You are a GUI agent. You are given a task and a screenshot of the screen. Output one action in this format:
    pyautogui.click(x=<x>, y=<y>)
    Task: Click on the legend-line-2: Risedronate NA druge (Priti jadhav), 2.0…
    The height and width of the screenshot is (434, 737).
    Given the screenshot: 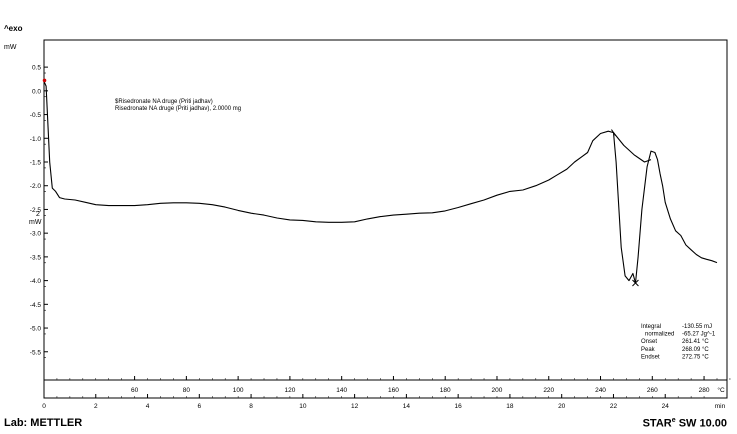 What is the action you would take?
    pyautogui.click(x=178, y=109)
    